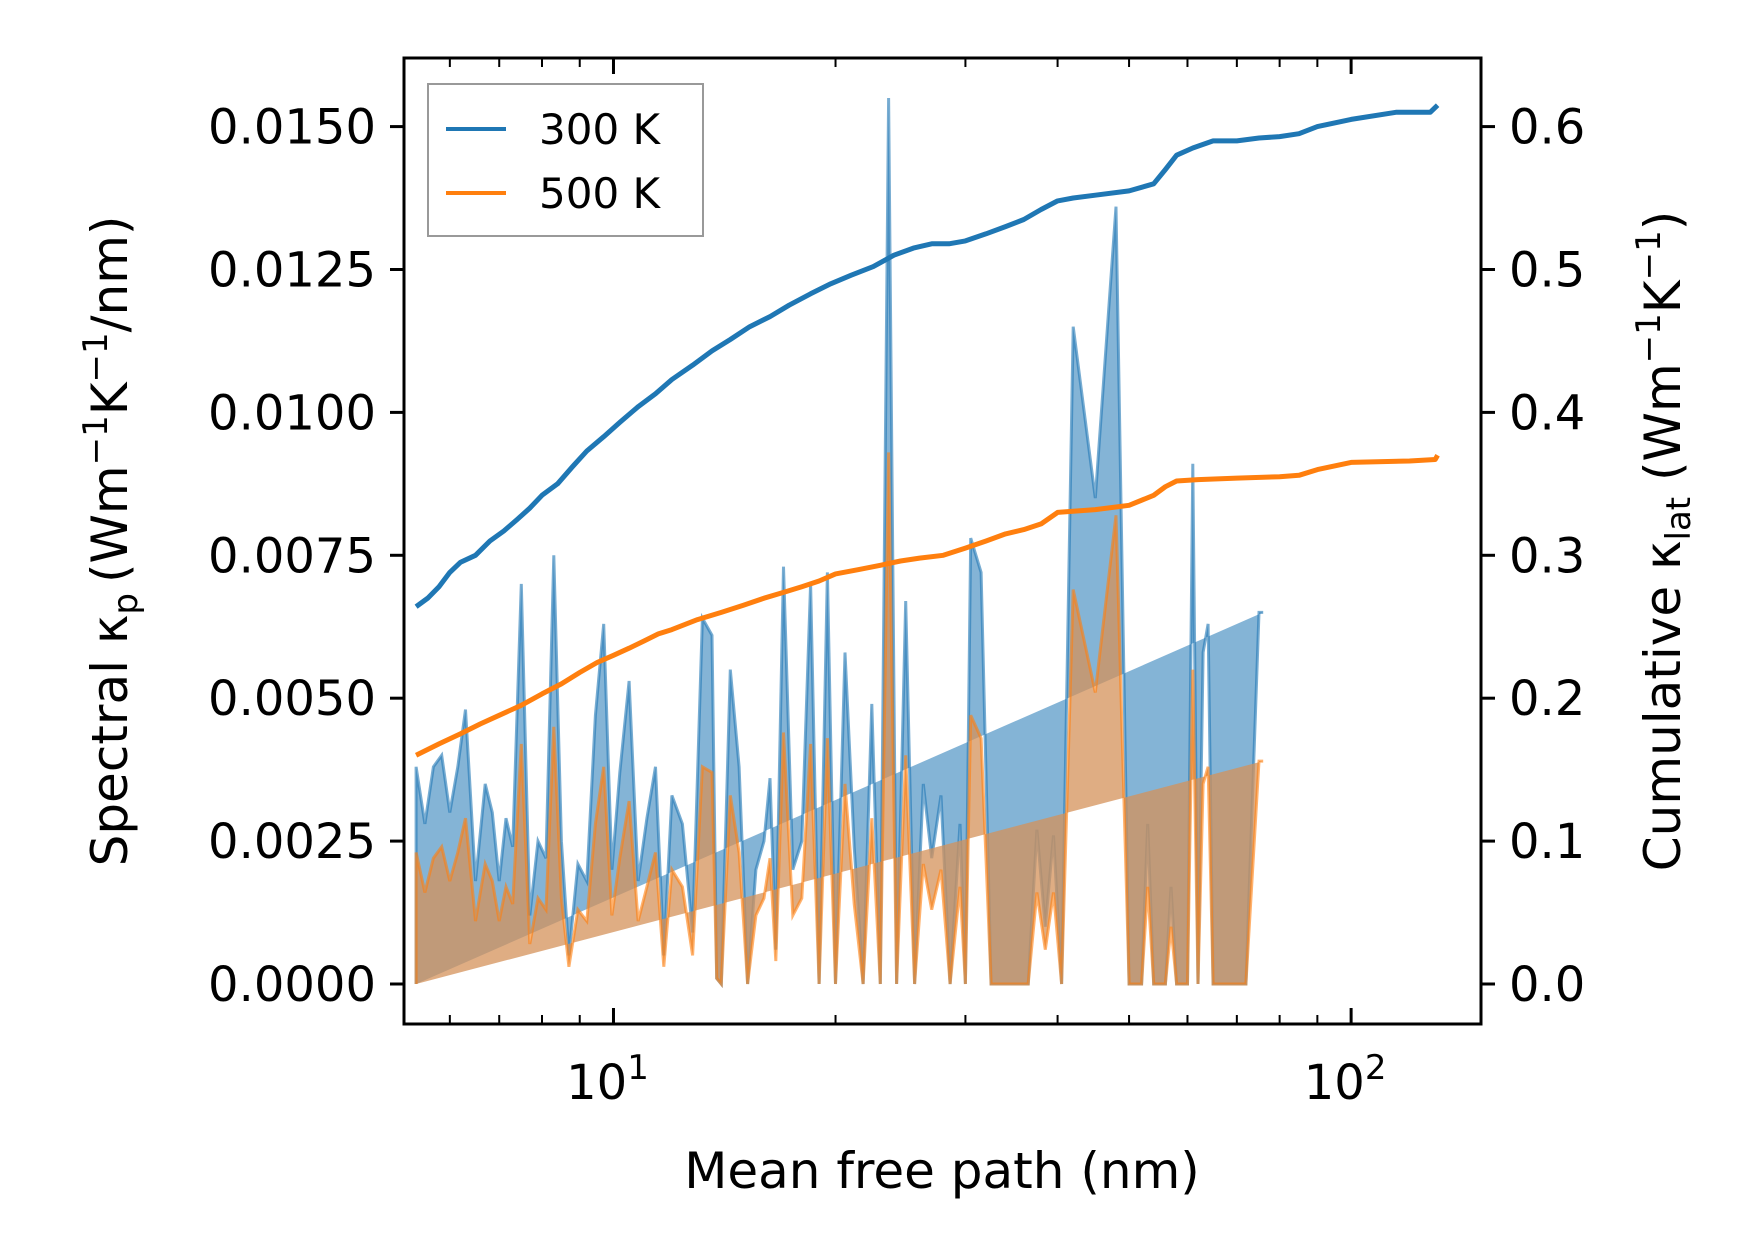 This screenshot has height=1254, width=1753. Describe the element at coordinates (110, 274) in the screenshot. I see `y-left-tail: /nm)` at that location.